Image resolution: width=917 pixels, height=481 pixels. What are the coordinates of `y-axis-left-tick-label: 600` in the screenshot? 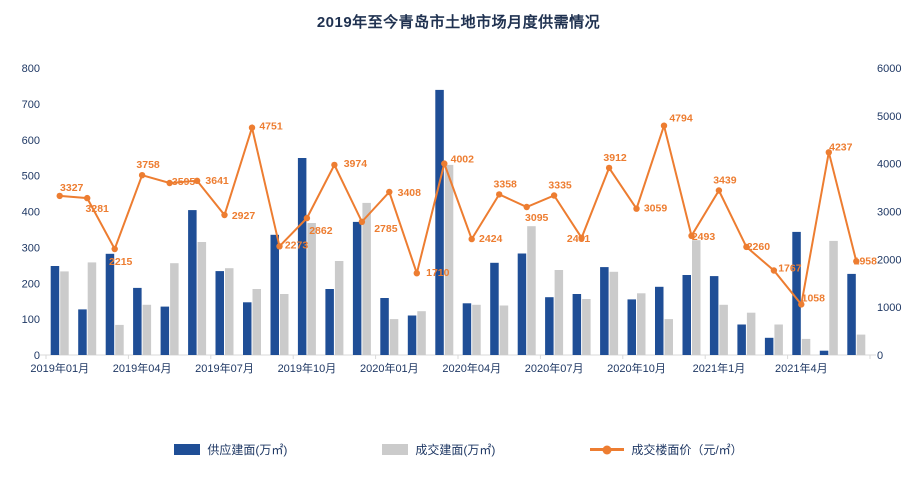 It's located at (31, 141).